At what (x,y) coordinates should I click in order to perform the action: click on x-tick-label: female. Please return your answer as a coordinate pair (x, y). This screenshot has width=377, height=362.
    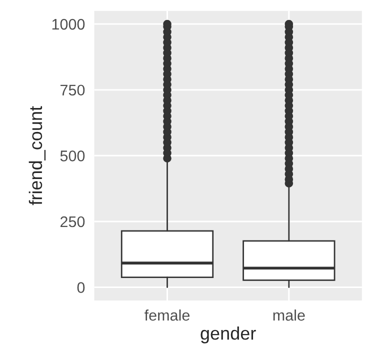
    Looking at the image, I should click on (167, 315).